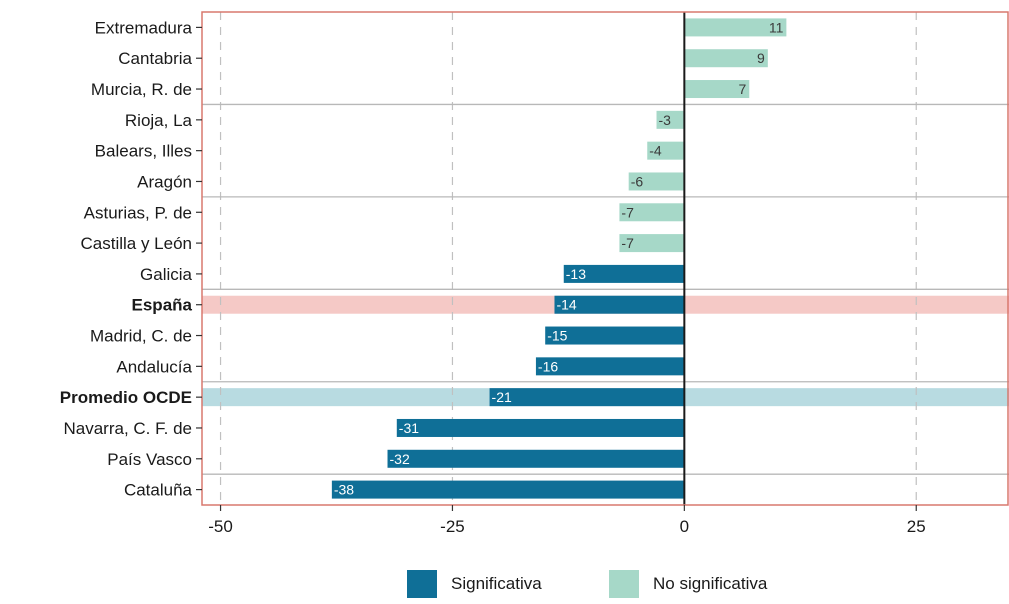 This screenshot has height=604, width=1009. I want to click on category-label-12: Andalucía, so click(154, 366).